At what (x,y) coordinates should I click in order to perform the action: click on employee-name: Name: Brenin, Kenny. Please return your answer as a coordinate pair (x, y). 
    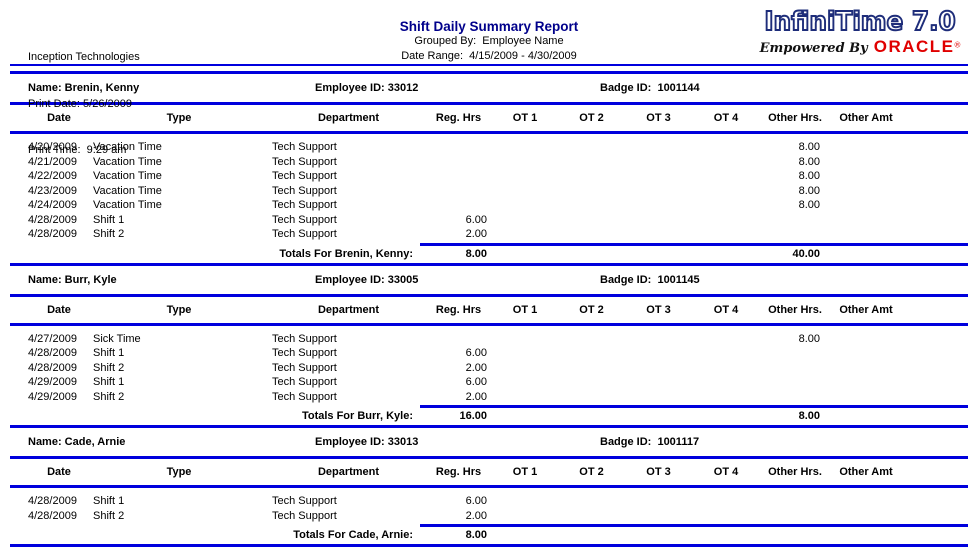
    Looking at the image, I should click on (84, 88).